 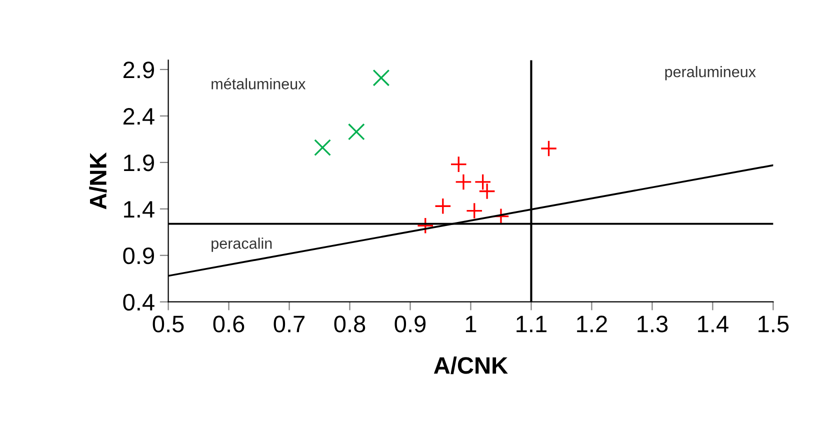 I want to click on x-tick-label: 0.5, so click(x=168, y=324).